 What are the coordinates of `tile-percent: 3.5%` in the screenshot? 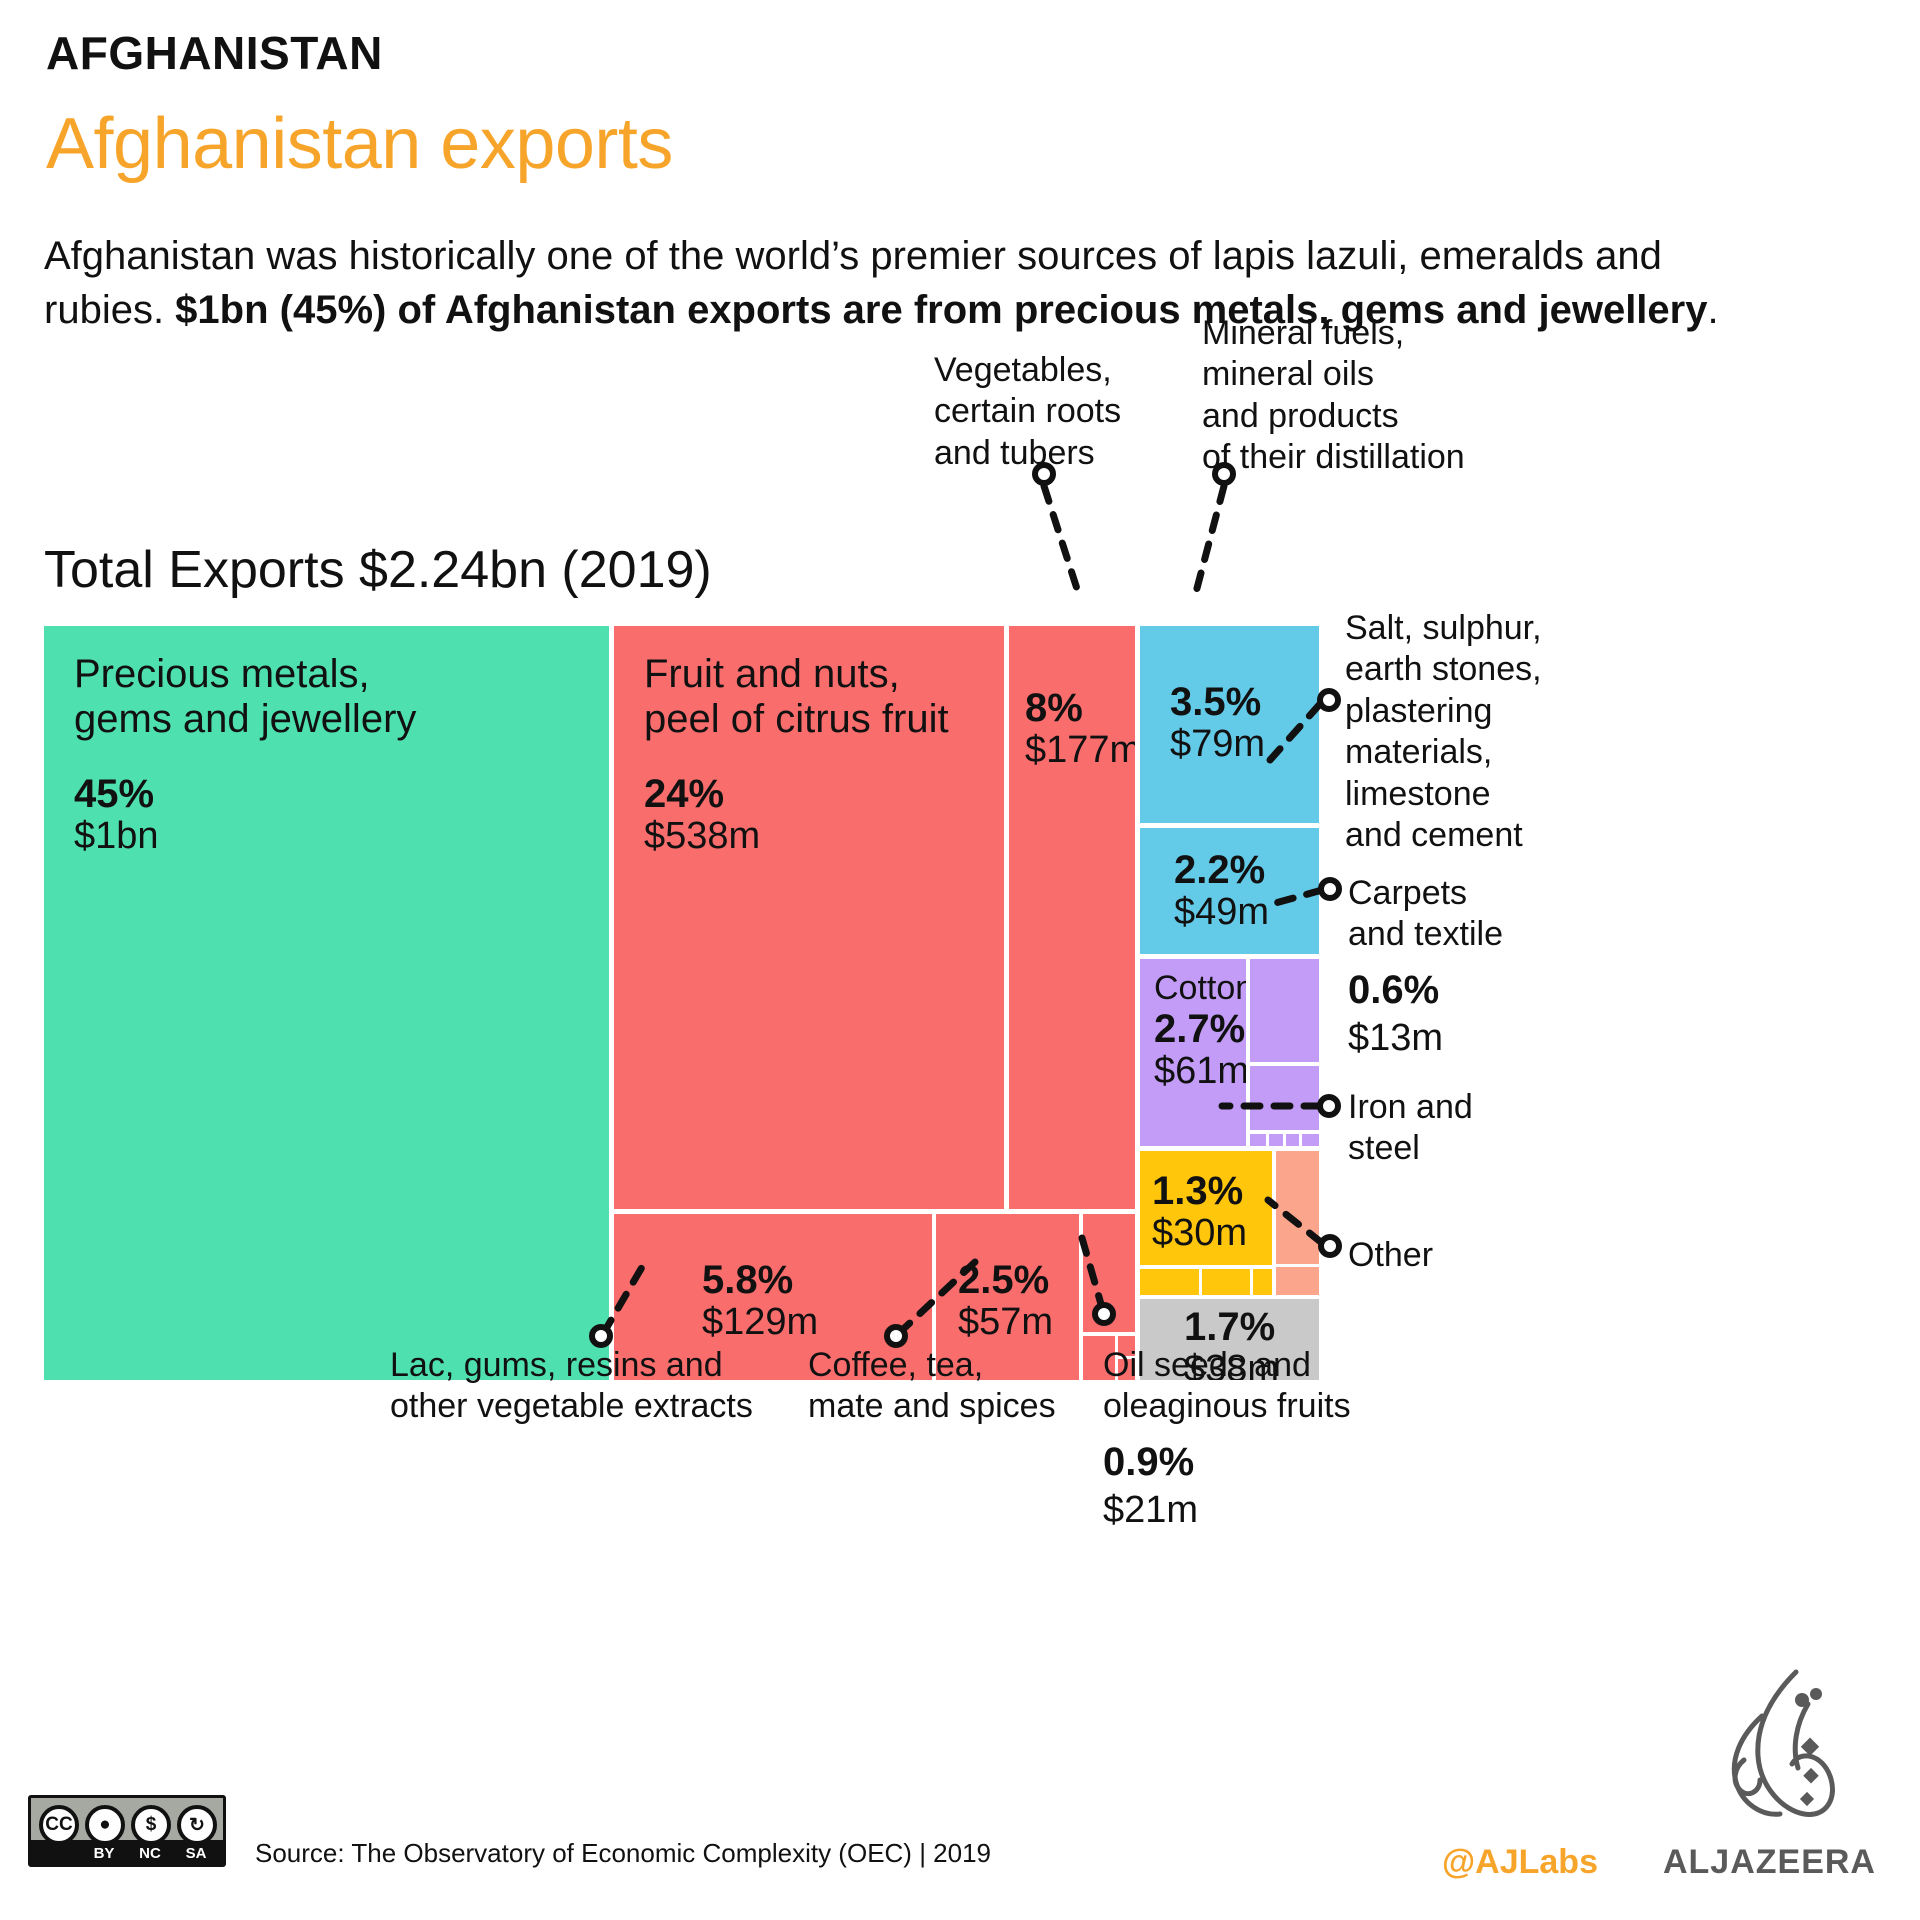 It's located at (1216, 702).